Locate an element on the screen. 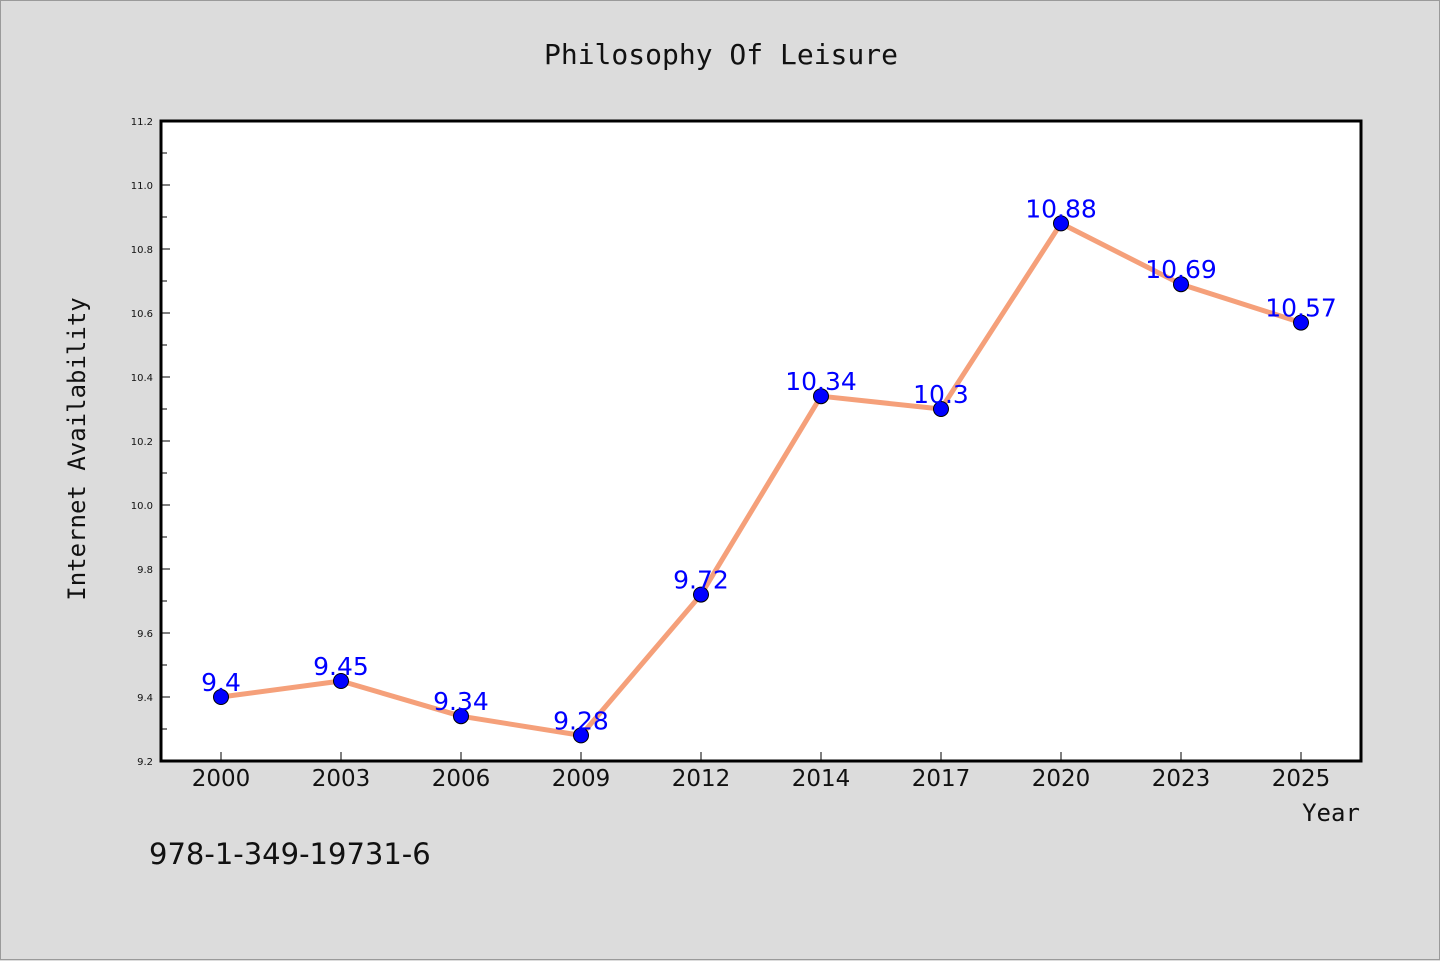 The width and height of the screenshot is (1440, 961). x-tick-label: 2025 is located at coordinates (1301, 779).